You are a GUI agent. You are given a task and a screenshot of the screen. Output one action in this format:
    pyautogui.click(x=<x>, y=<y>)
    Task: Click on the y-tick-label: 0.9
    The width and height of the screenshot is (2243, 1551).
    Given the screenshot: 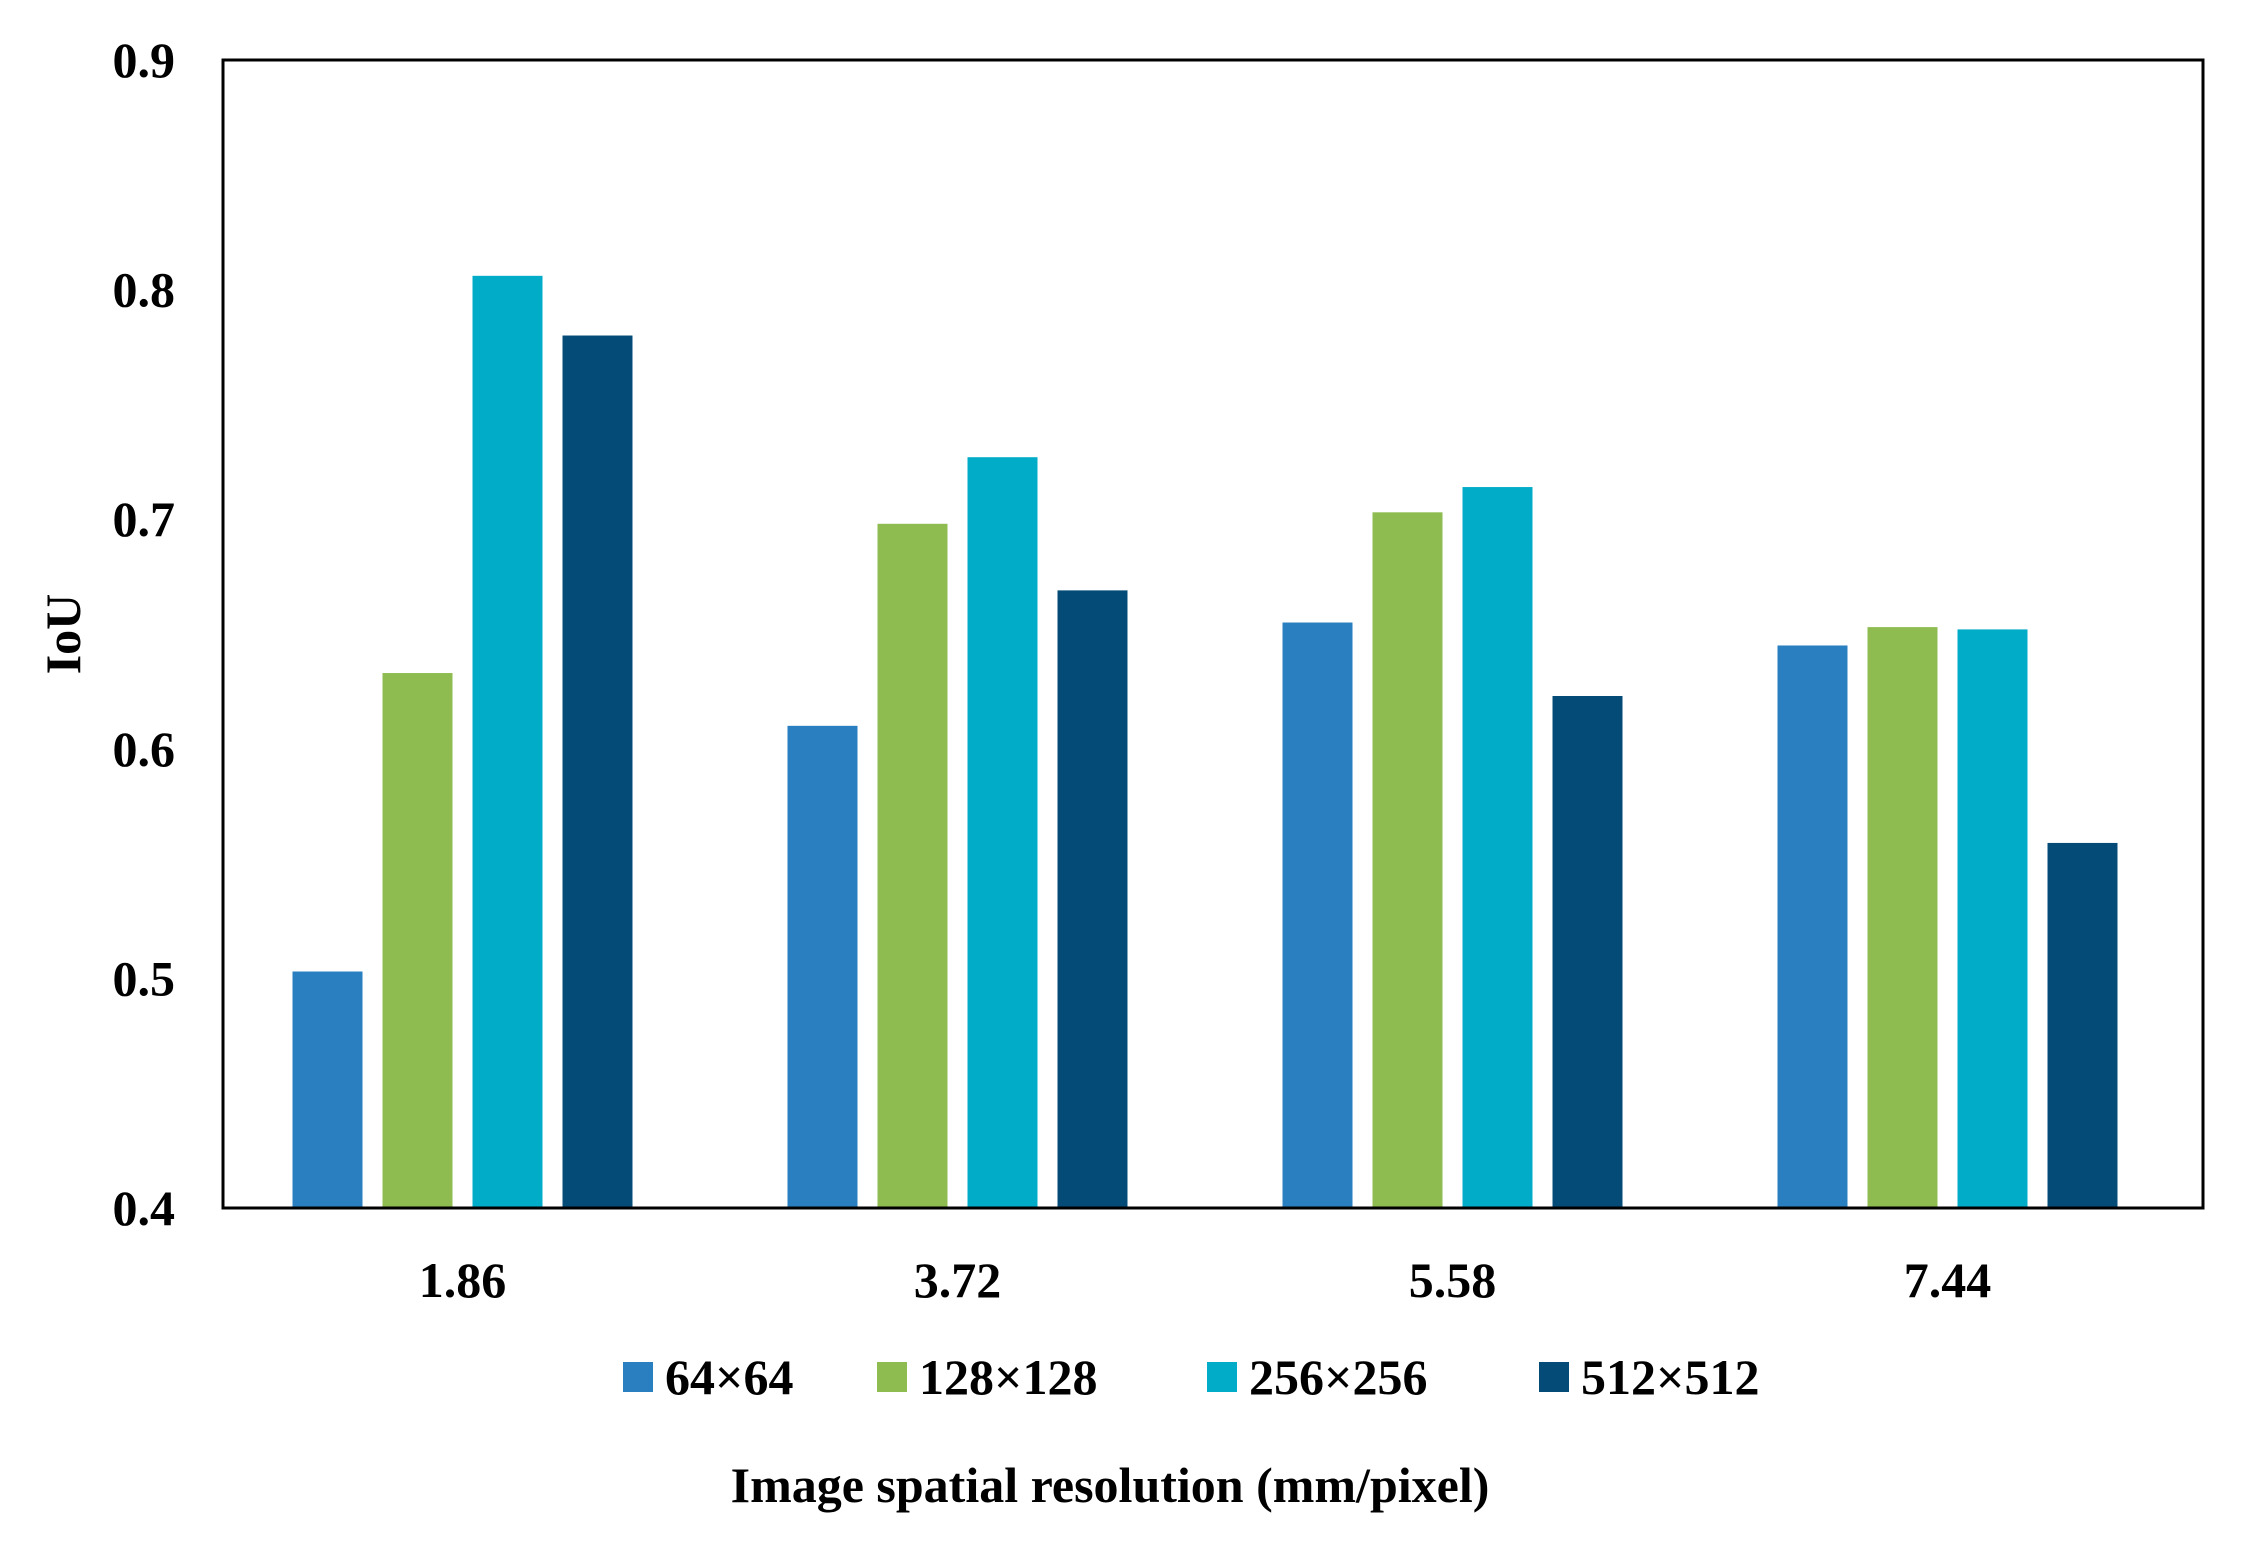 What is the action you would take?
    pyautogui.click(x=144, y=60)
    